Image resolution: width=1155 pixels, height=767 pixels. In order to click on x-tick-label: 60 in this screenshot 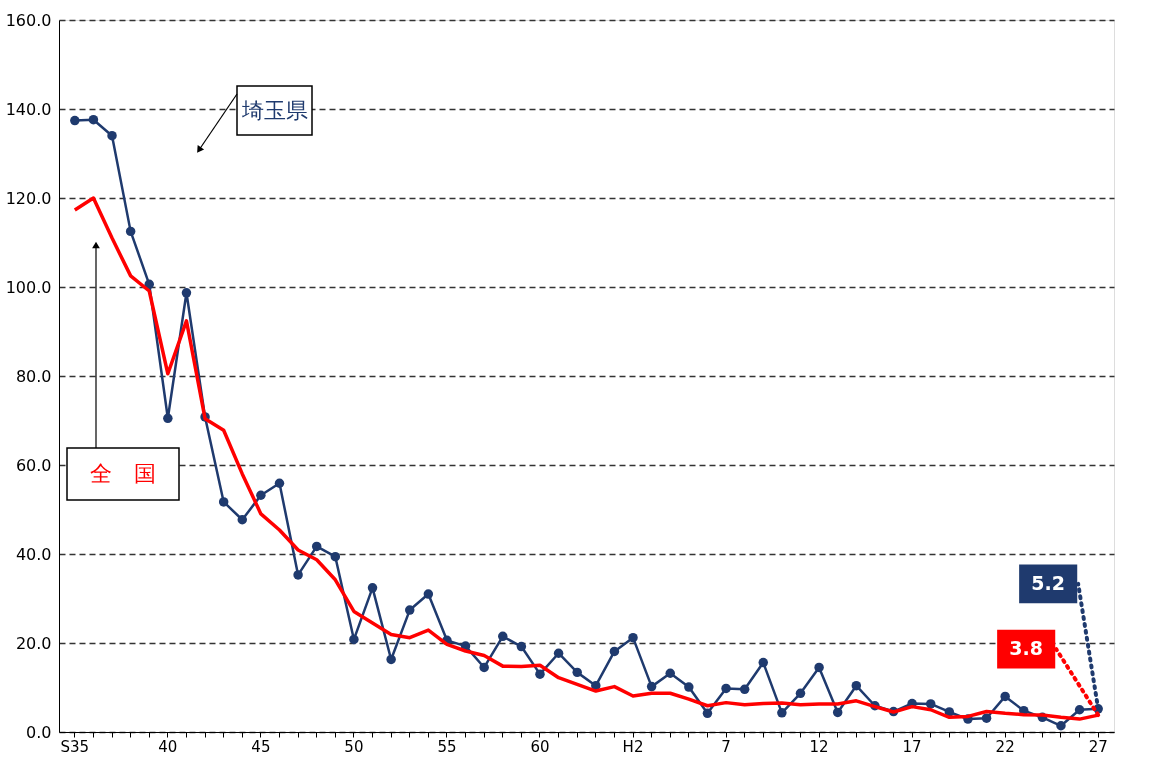, I will do `click(540, 746)`.